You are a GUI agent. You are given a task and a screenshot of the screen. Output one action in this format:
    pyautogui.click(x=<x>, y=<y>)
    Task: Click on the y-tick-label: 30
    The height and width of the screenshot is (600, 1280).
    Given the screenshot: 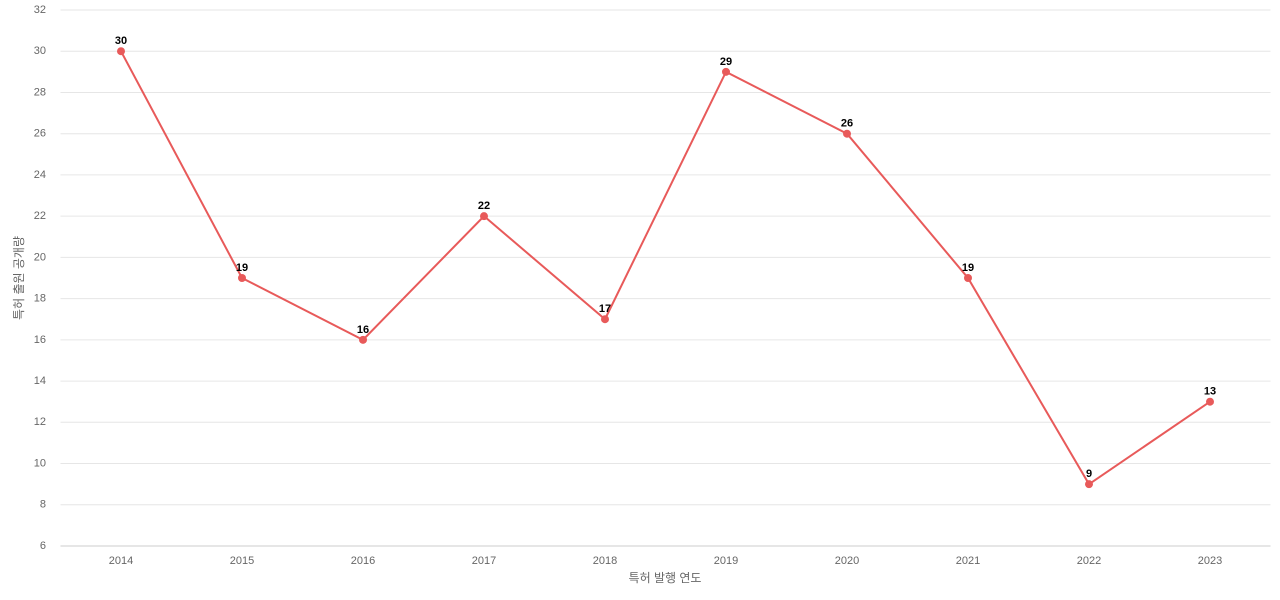 What is the action you would take?
    pyautogui.click(x=40, y=51)
    